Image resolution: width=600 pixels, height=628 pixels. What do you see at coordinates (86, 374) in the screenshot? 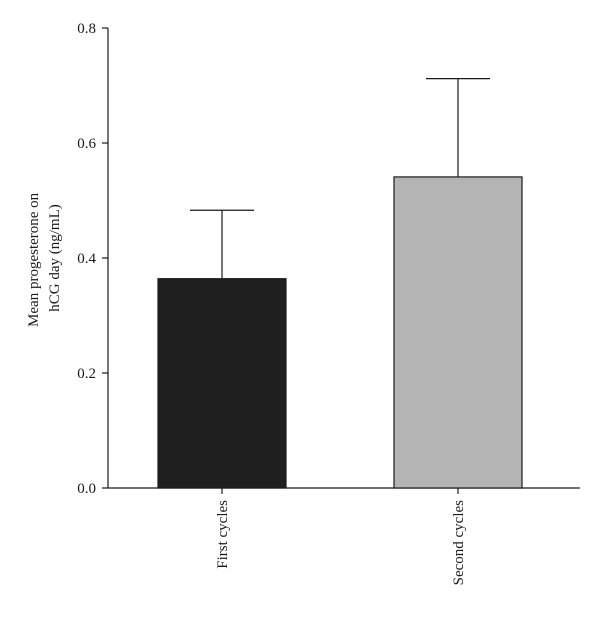
I see `y-tick-label: 0.2` at bounding box center [86, 374].